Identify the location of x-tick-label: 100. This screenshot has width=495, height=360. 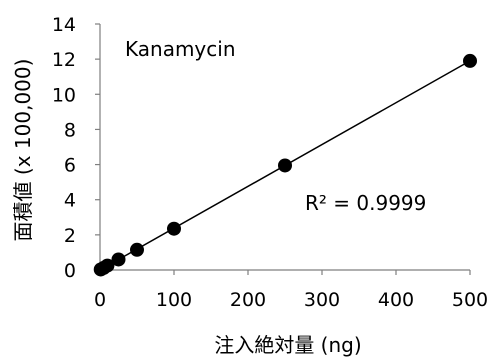
(174, 300).